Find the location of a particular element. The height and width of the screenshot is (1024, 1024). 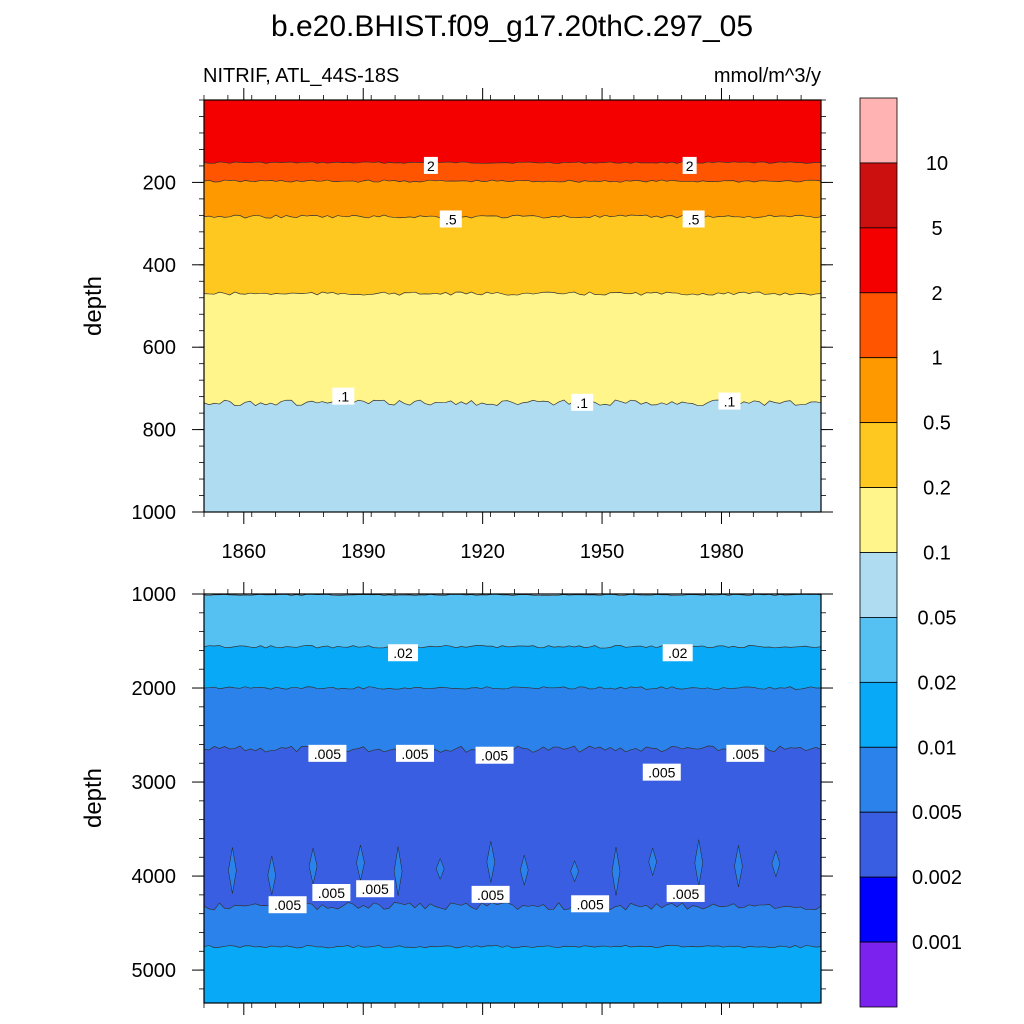

colorbar-tick-label: 0.001 is located at coordinates (937, 943).